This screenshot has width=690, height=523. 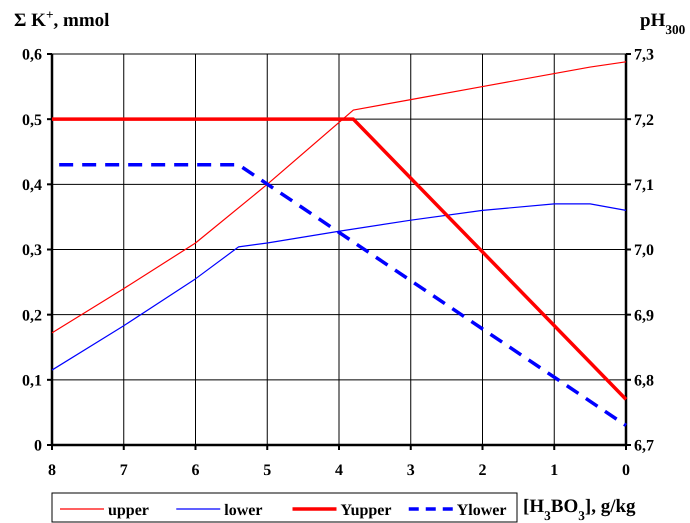 What do you see at coordinates (32, 185) in the screenshot?
I see `y-tick-label: 0,4` at bounding box center [32, 185].